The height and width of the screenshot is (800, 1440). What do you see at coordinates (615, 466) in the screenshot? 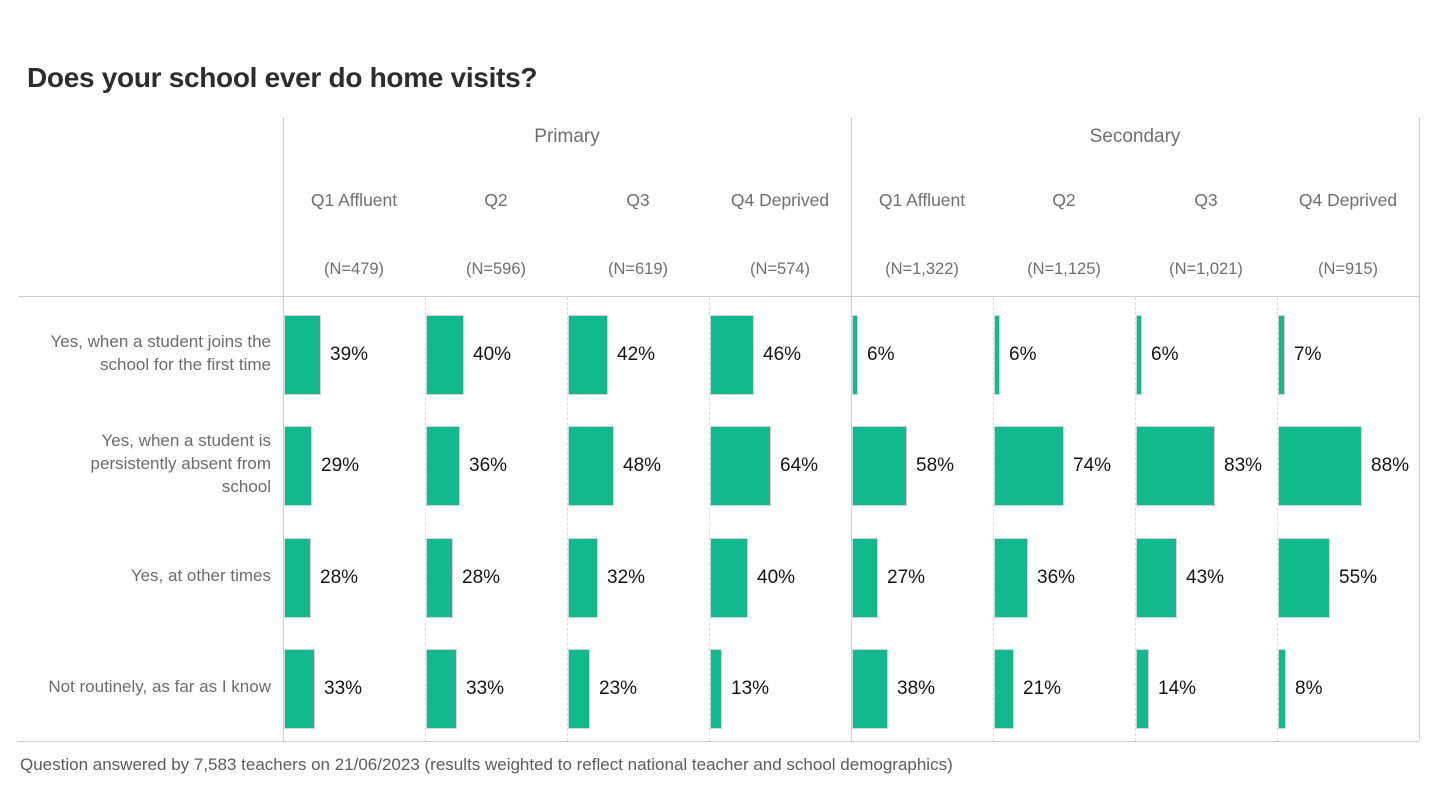
I see `bar-cell: 48%` at bounding box center [615, 466].